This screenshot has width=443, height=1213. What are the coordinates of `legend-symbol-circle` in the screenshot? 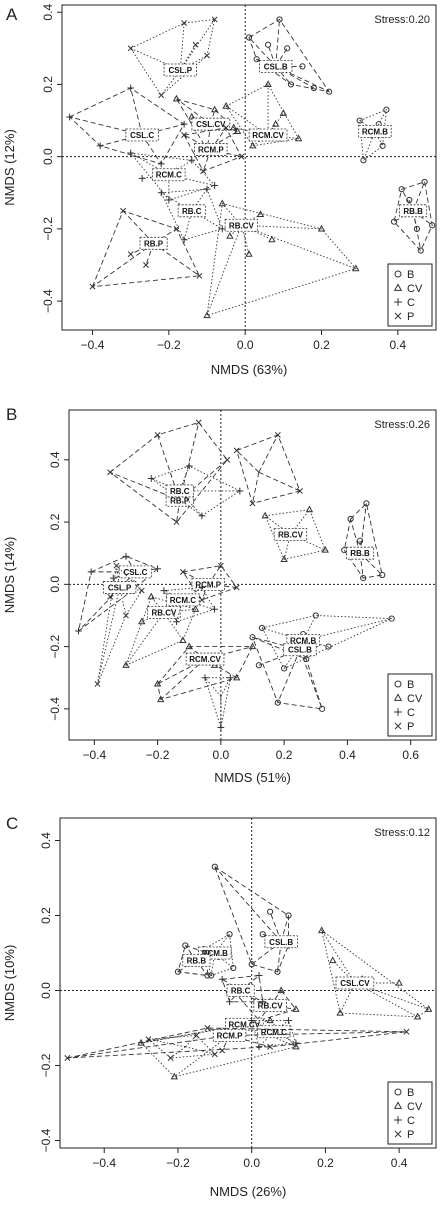 It's located at (398, 274).